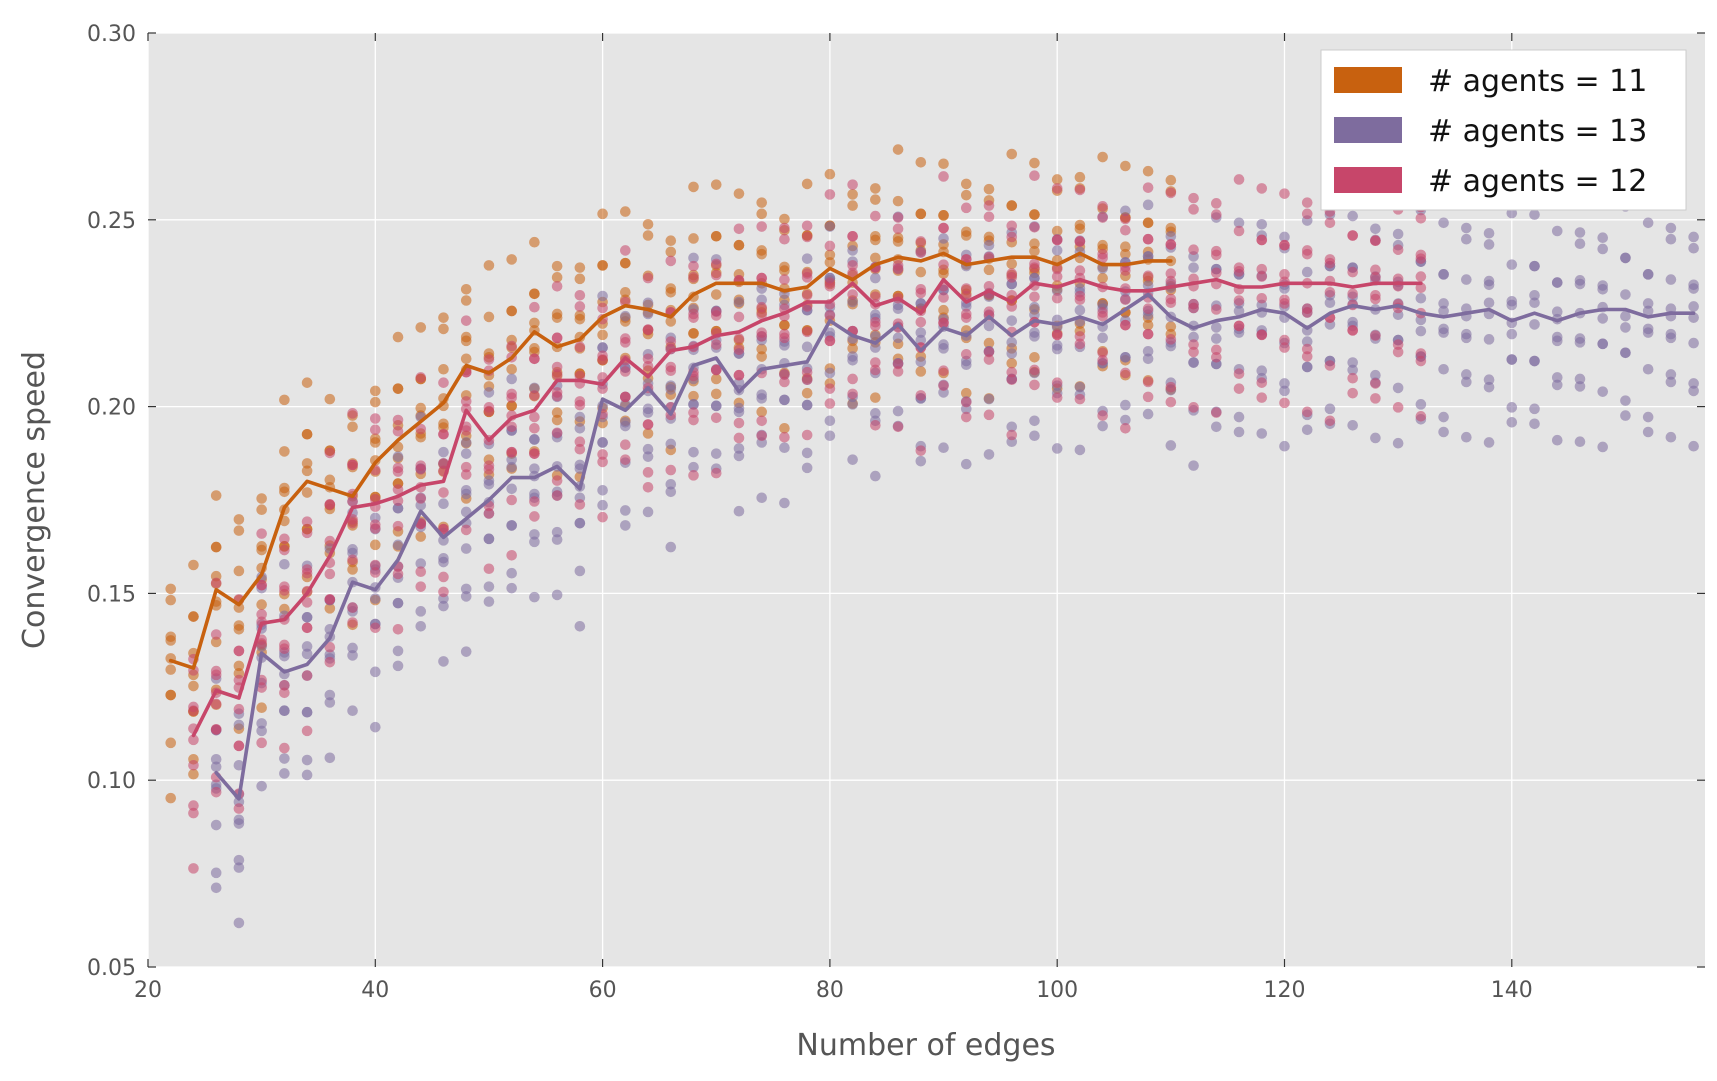 This screenshot has height=1081, width=1717. Describe the element at coordinates (34, 500) in the screenshot. I see `y-axis-title: Convergence speed` at that location.